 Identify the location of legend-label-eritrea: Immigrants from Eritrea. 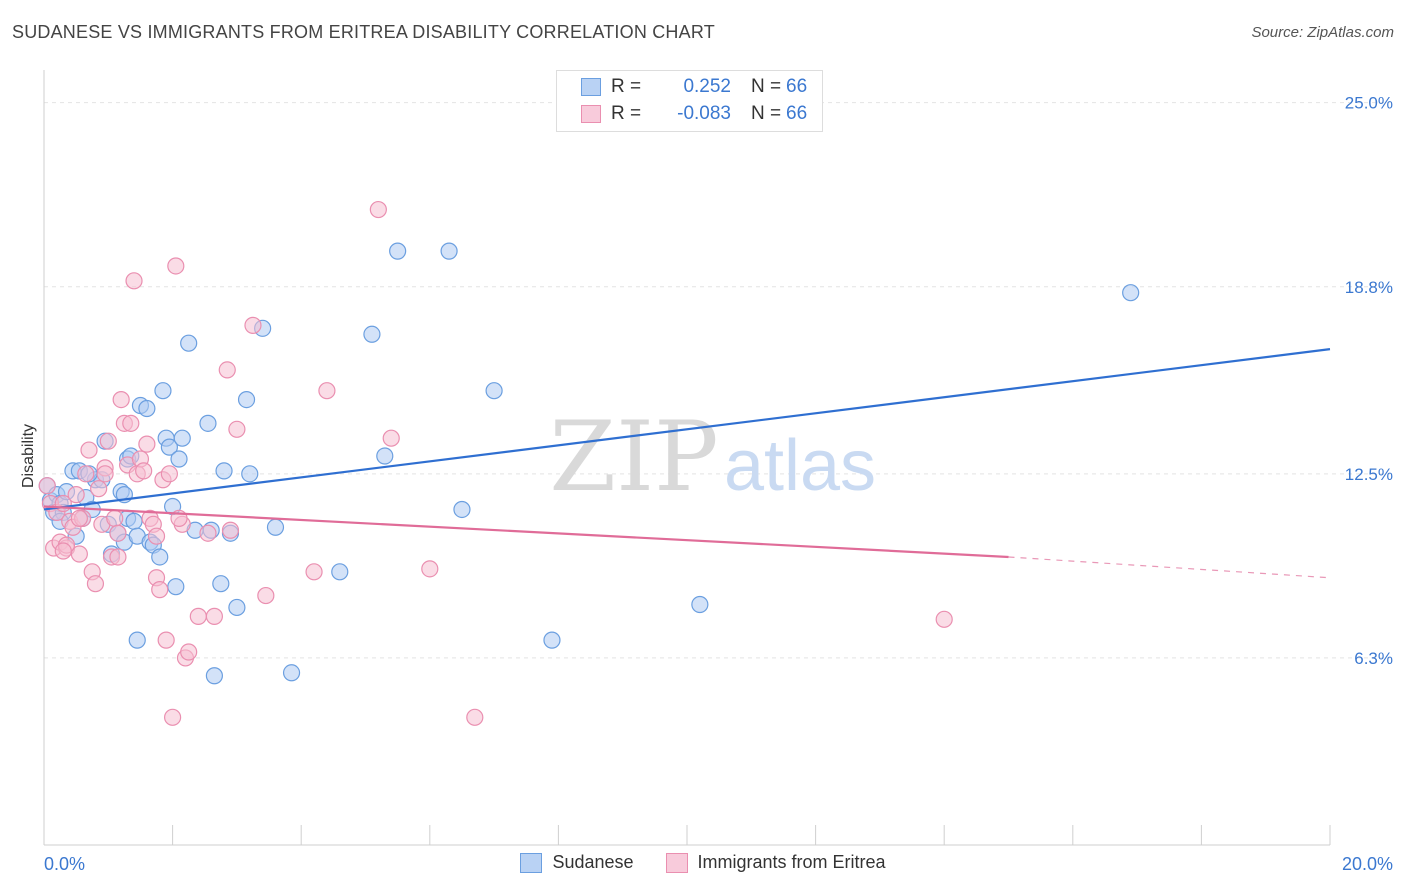
(791, 862).